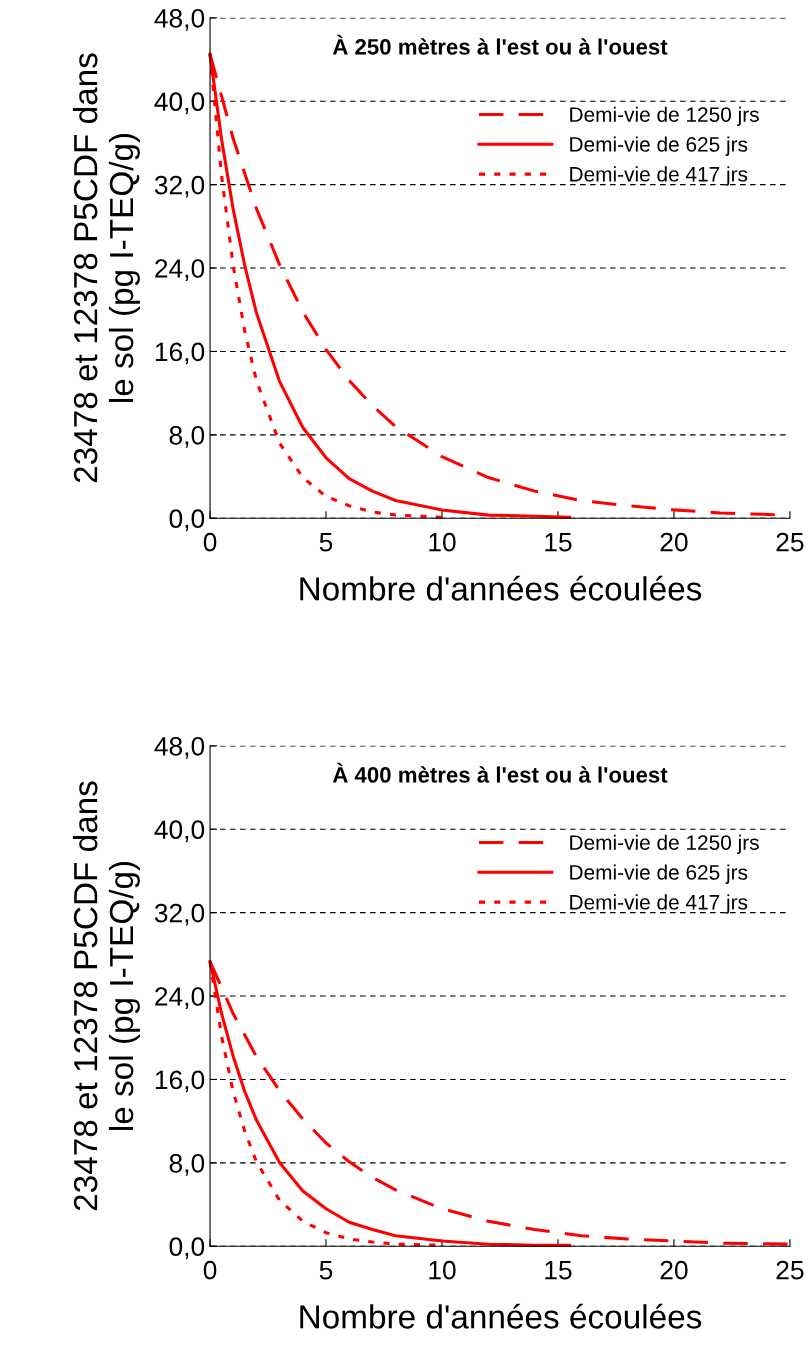 This screenshot has width=811, height=1371. Describe the element at coordinates (500, 772) in the screenshot. I see `text: À 400 mètres à l'est ou à l'ouest` at that location.